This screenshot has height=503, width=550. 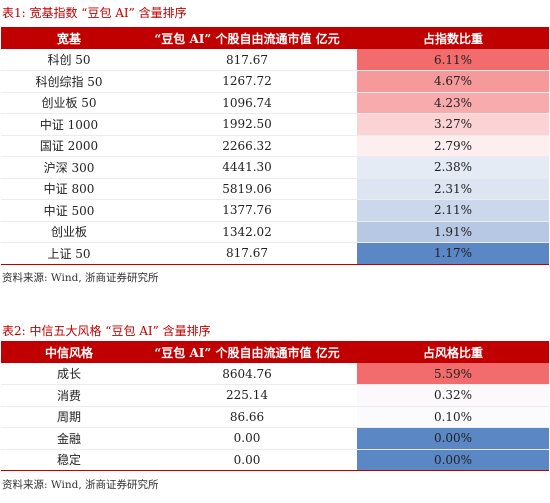 I want to click on row-weight: 0.10%, so click(x=453, y=417).